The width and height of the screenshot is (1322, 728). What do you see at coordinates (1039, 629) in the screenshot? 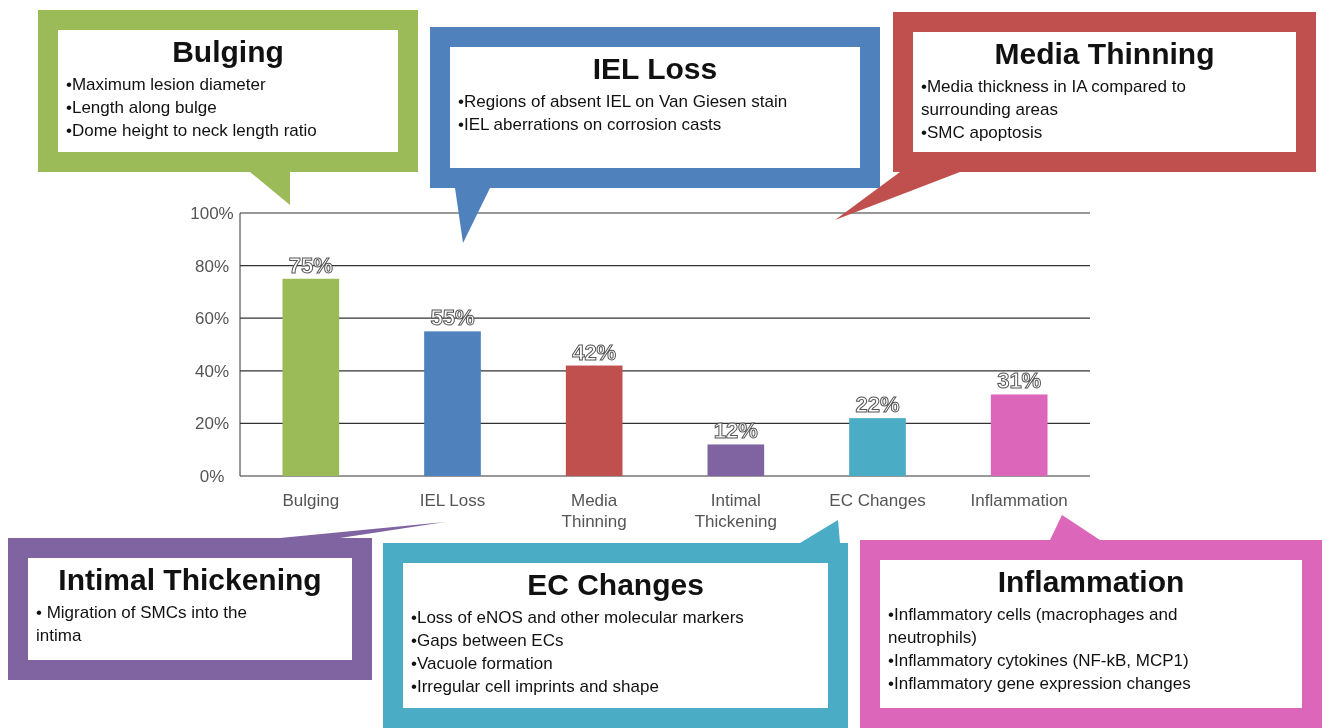
I see `text: Inflammation •Inflammatory cells (macrophages and neutrophils) •Inflammatory cytokines (NF-kB, MCP1) •Inflammatory gene expression changes` at bounding box center [1039, 629].